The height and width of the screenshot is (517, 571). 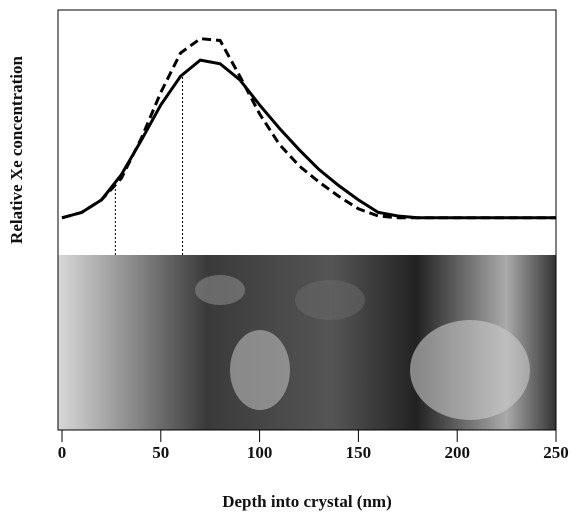 I want to click on x-tick-label: 0, so click(x=62, y=452).